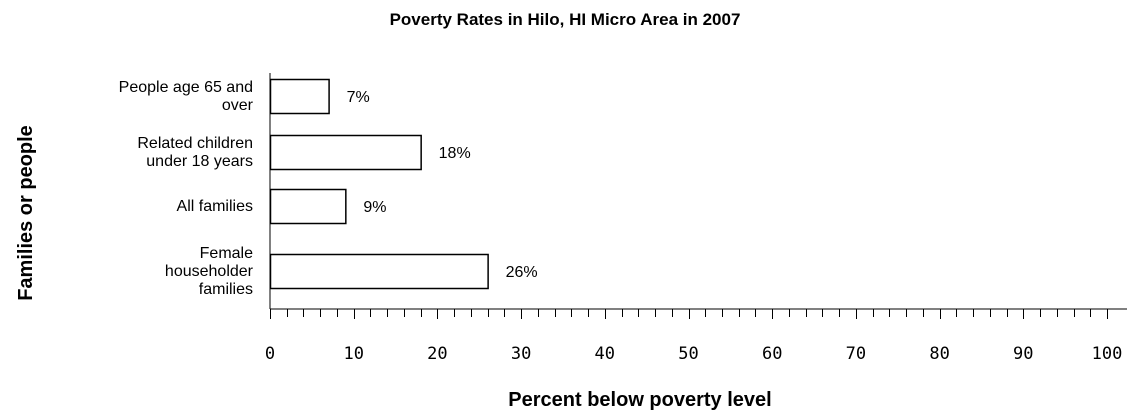  Describe the element at coordinates (522, 272) in the screenshot. I see `bar-value-label: 26%` at that location.